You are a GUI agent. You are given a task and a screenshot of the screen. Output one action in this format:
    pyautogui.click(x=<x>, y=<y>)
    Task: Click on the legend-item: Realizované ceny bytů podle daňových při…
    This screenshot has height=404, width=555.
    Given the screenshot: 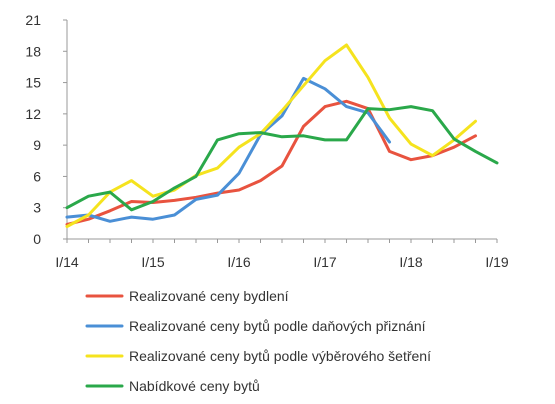 What is the action you would take?
    pyautogui.click(x=255, y=326)
    